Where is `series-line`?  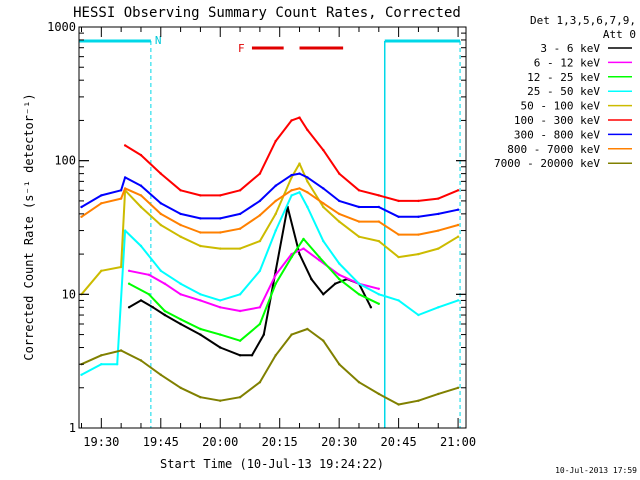
series-line is located at coordinates (291, 159).